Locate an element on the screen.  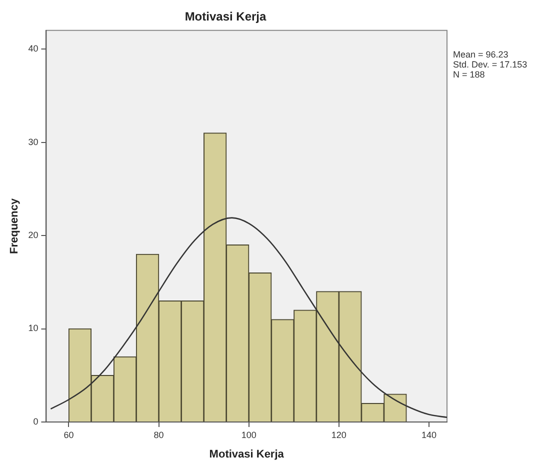
text: Std. Dev. = 17.153 is located at coordinates (490, 64).